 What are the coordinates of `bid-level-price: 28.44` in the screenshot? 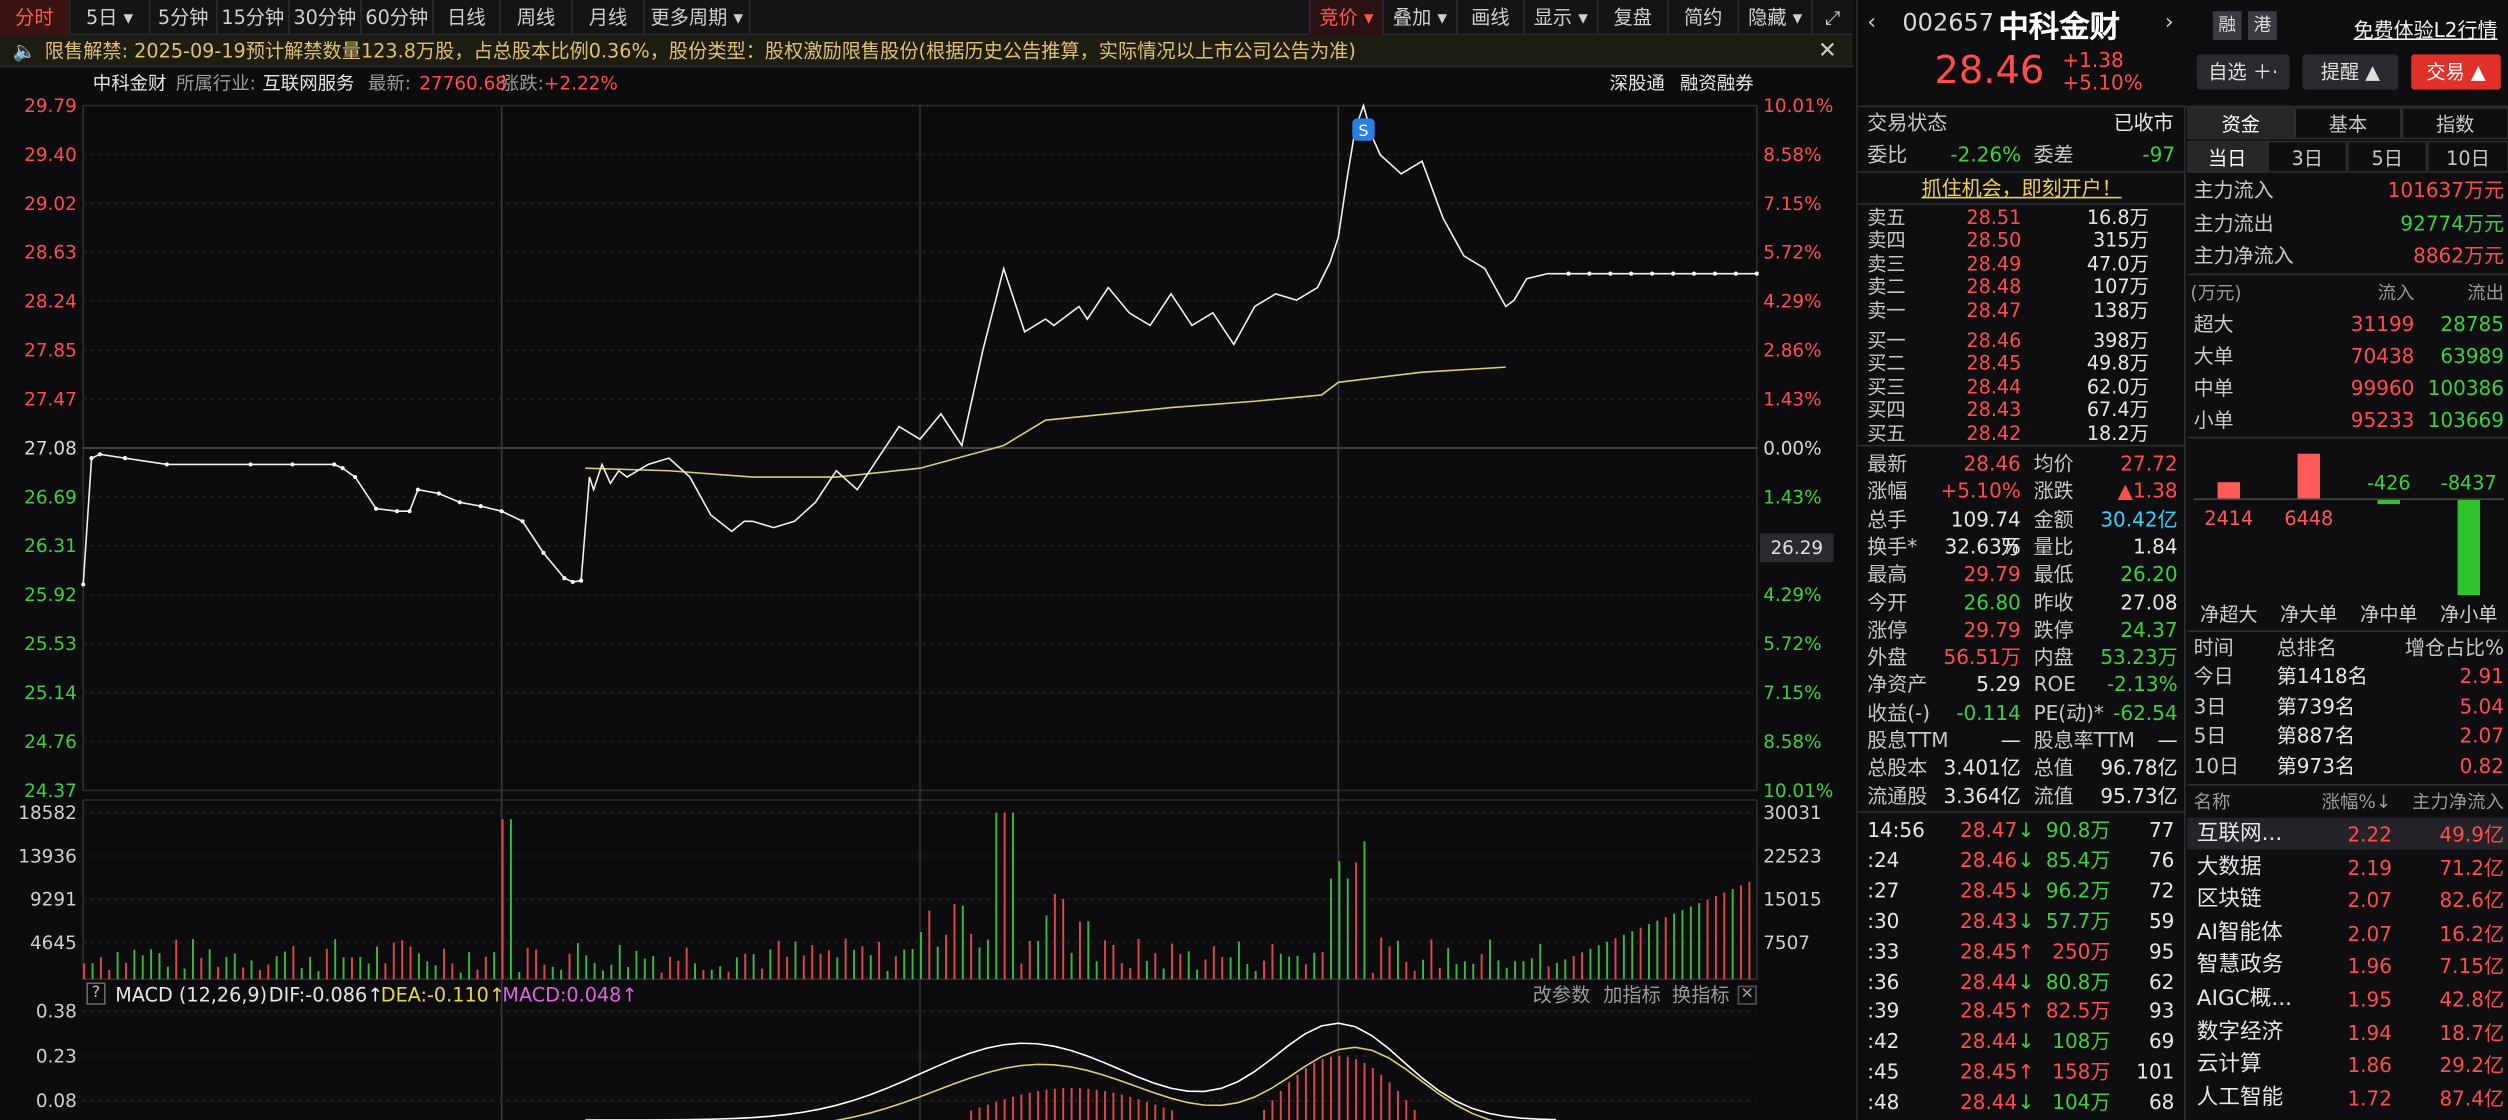 It's located at (1994, 387).